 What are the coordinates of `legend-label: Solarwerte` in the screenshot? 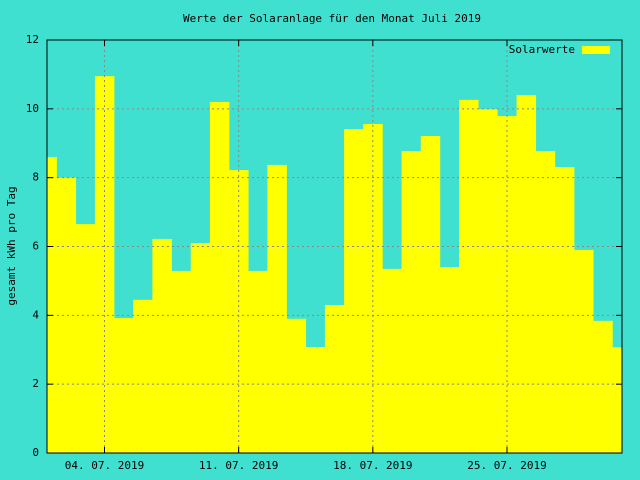 It's located at (542, 49).